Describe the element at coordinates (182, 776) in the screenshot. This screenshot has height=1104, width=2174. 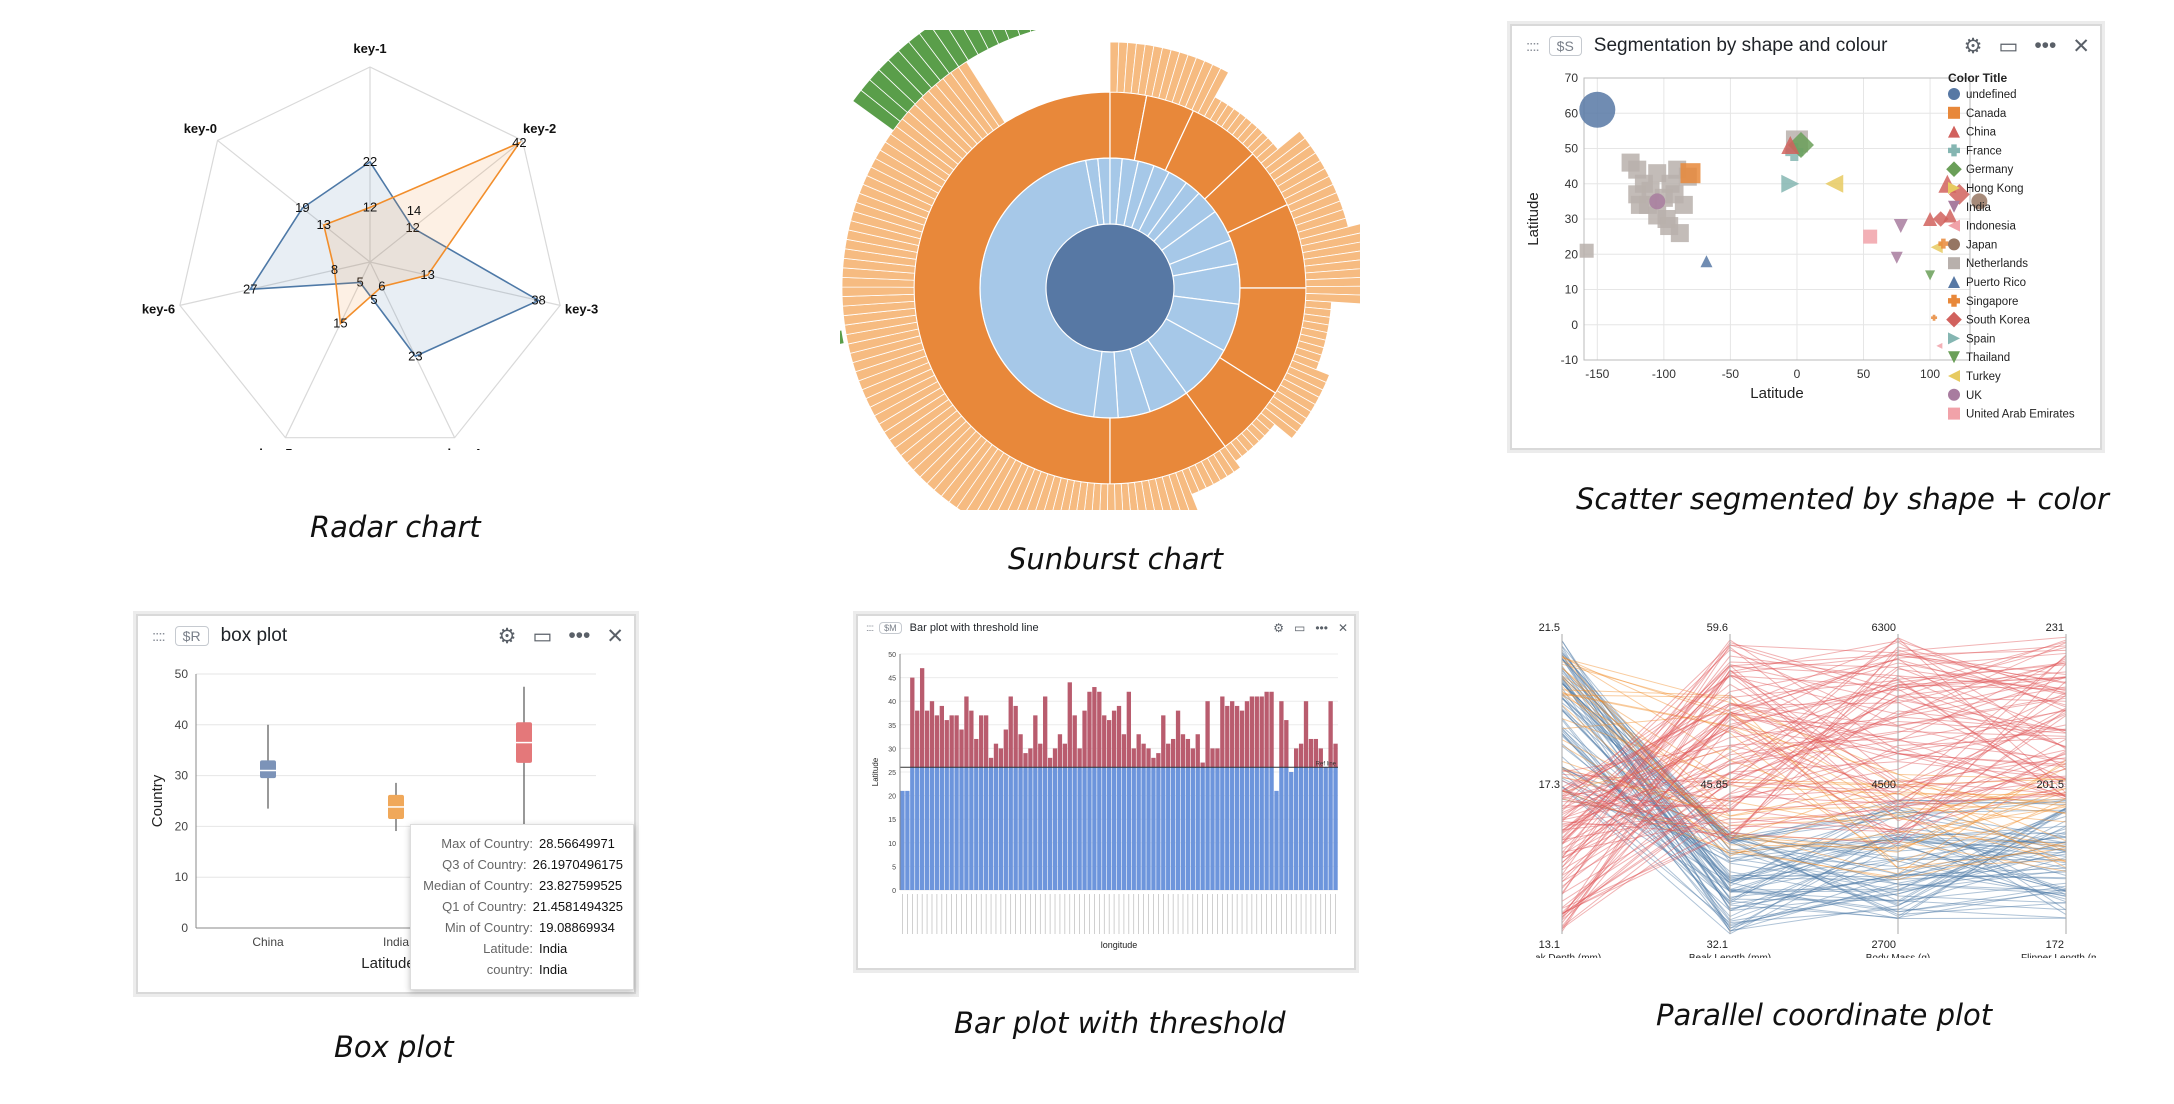
I see `y-tick-label: 30` at that location.